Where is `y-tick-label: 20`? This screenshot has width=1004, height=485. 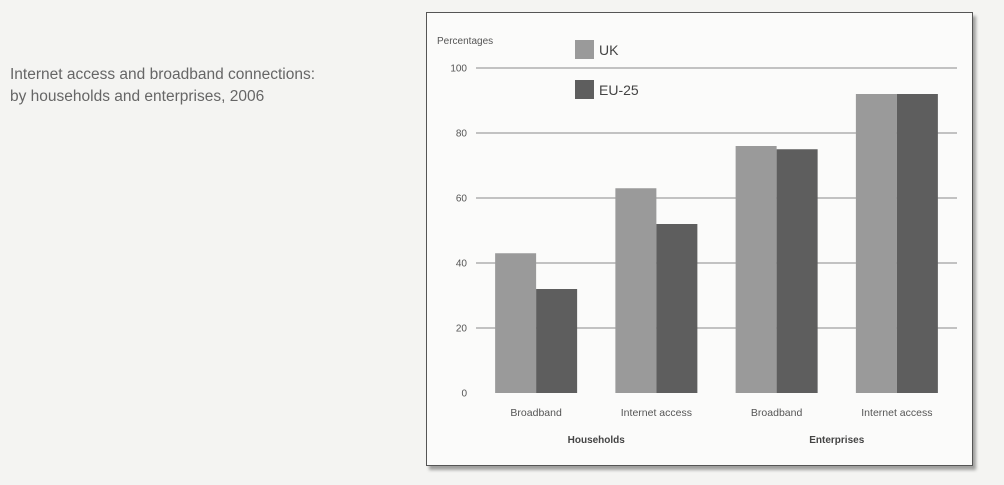
y-tick-label: 20 is located at coordinates (462, 329).